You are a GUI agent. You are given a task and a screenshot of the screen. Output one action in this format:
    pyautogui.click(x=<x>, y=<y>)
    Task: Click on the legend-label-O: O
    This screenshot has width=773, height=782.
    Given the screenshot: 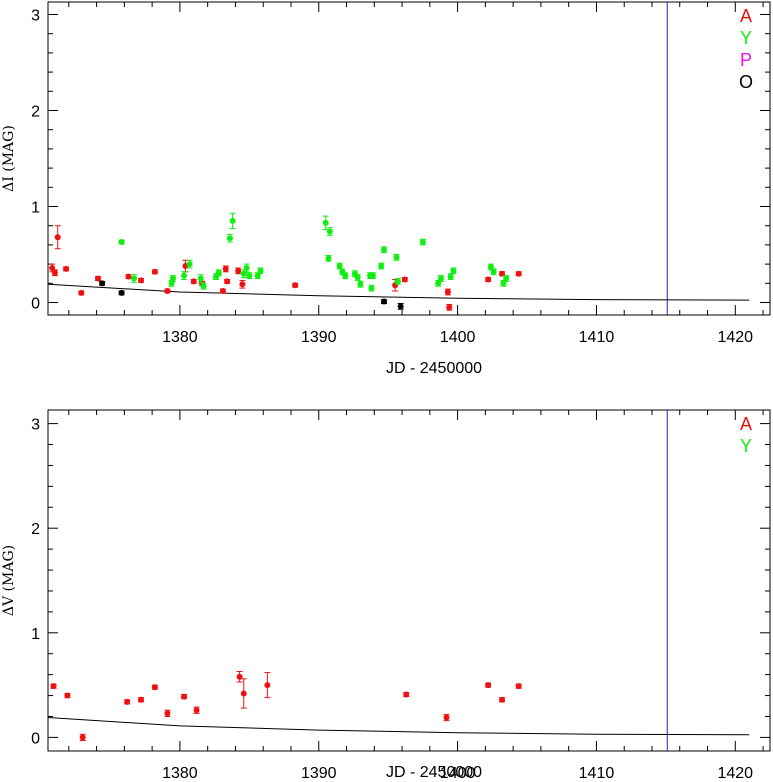 What is the action you would take?
    pyautogui.click(x=746, y=82)
    